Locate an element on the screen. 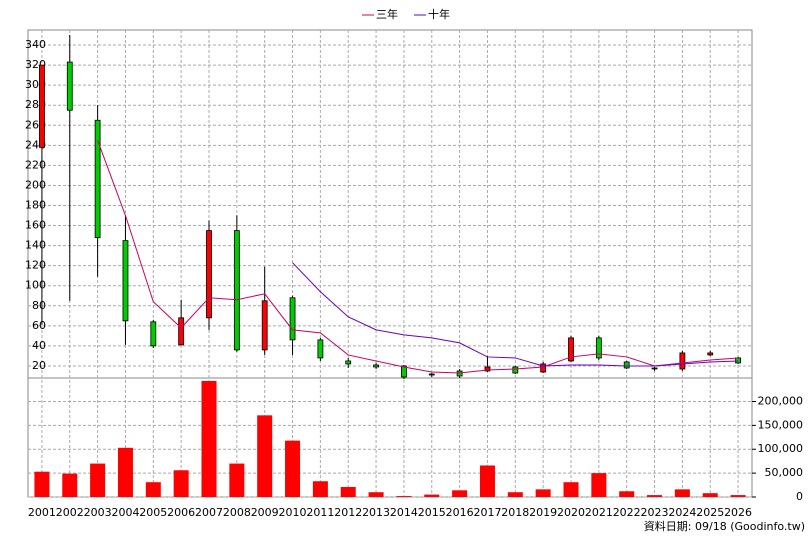  volume-tick-label: 200,000 is located at coordinates (781, 400).